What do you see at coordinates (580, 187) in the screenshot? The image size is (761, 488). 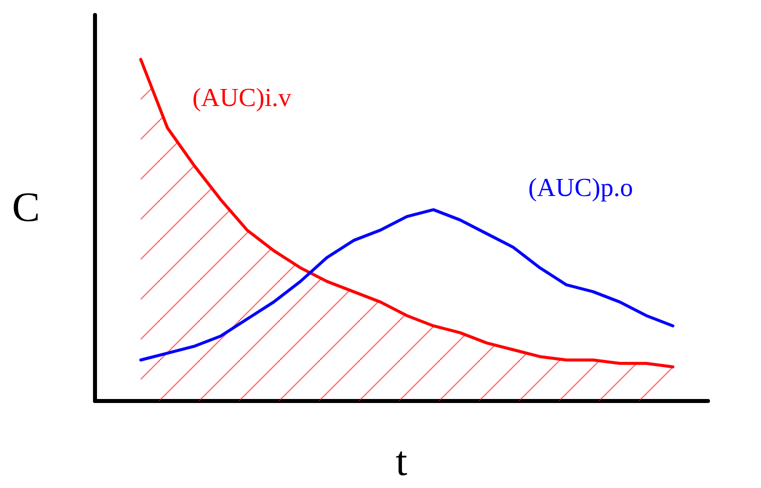 I see `series-label: (AUC)p.o` at bounding box center [580, 187].